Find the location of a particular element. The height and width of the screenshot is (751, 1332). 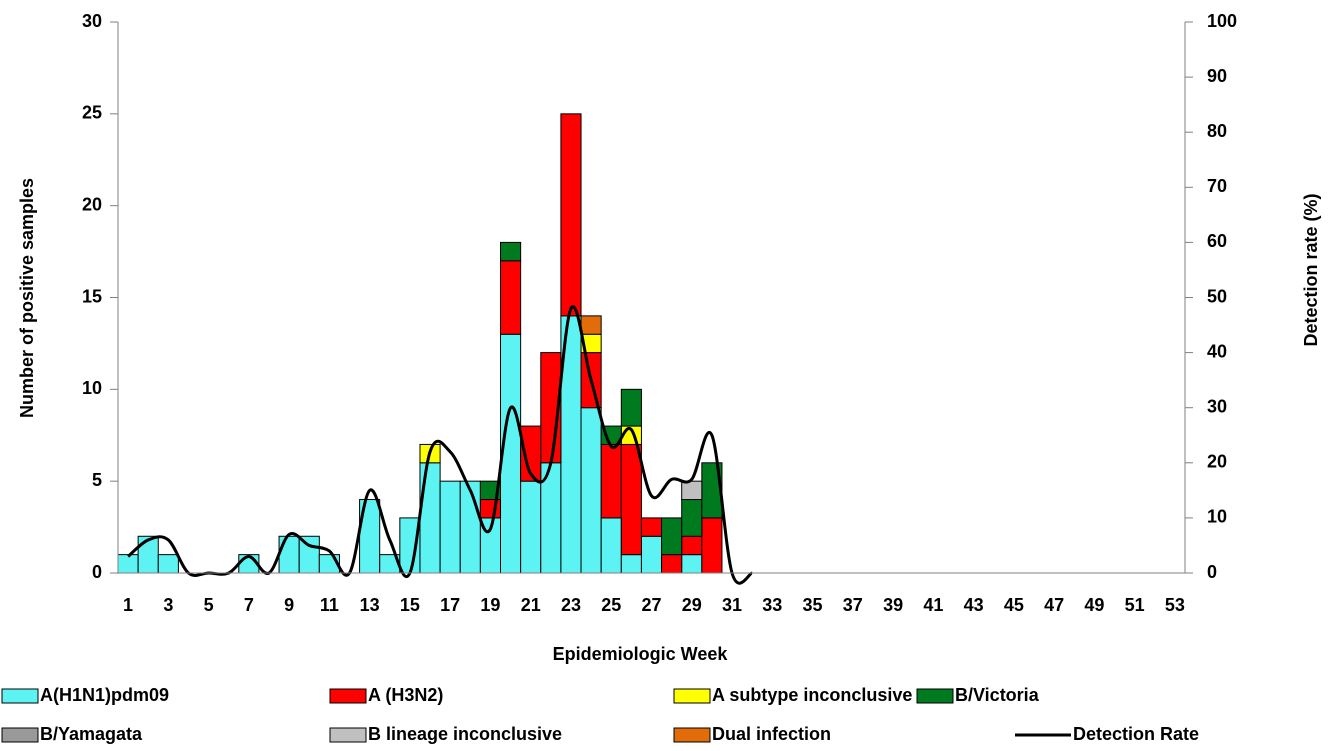

x-tick-label: 3 is located at coordinates (168, 605).